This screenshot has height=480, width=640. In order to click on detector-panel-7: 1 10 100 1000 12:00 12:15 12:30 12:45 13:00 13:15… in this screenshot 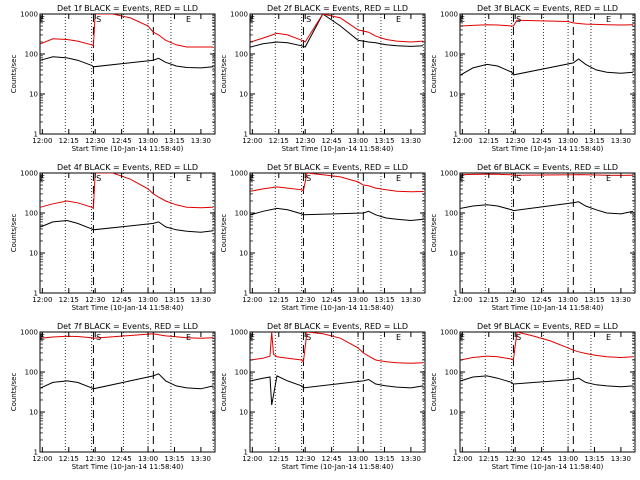, I will do `click(113, 396)`.